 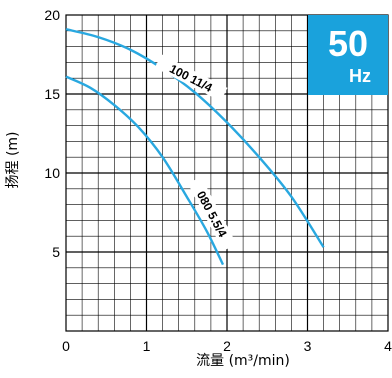 I want to click on badge-unit: Hz, so click(x=360, y=76).